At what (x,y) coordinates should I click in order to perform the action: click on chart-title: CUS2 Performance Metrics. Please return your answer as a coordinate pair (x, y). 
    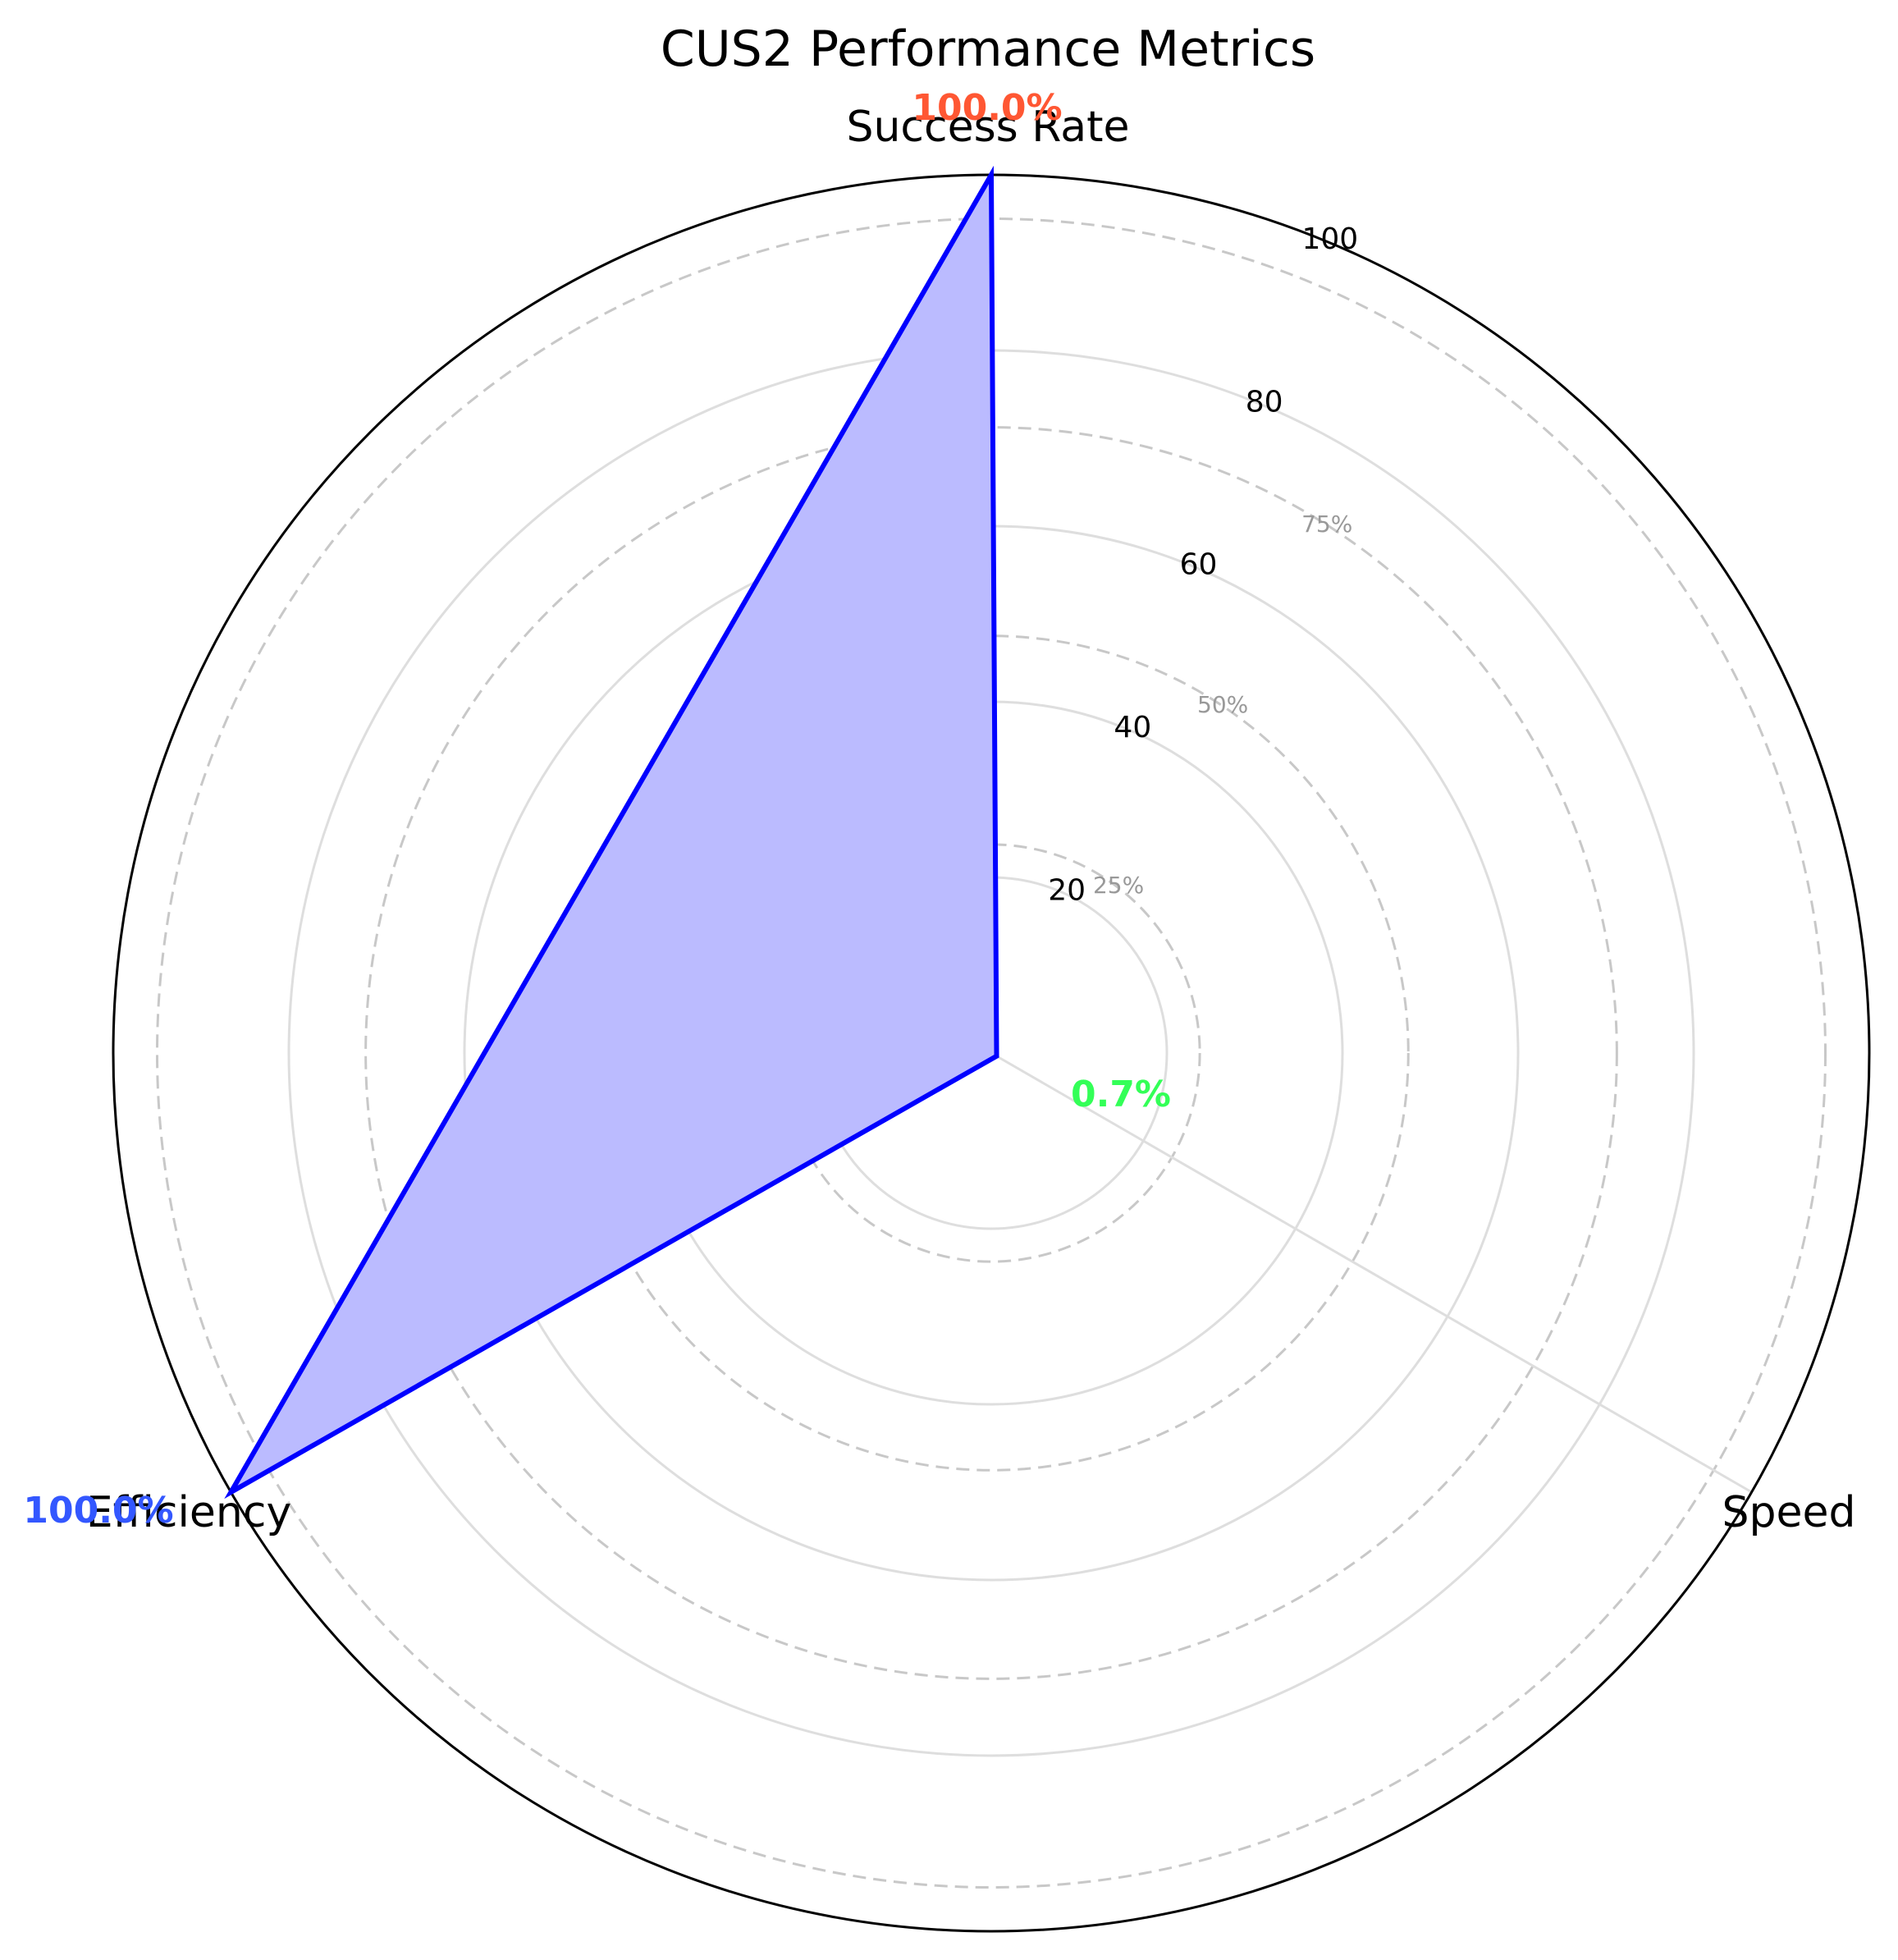
    Looking at the image, I should click on (988, 49).